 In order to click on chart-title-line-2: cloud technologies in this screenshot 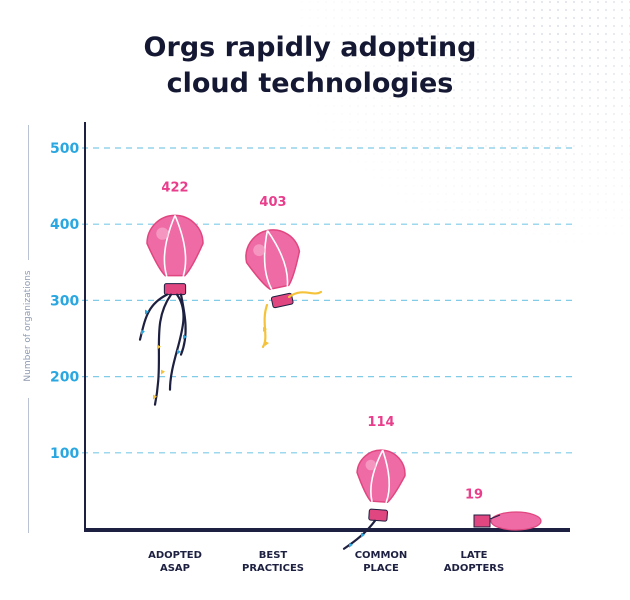, I will do `click(310, 83)`.